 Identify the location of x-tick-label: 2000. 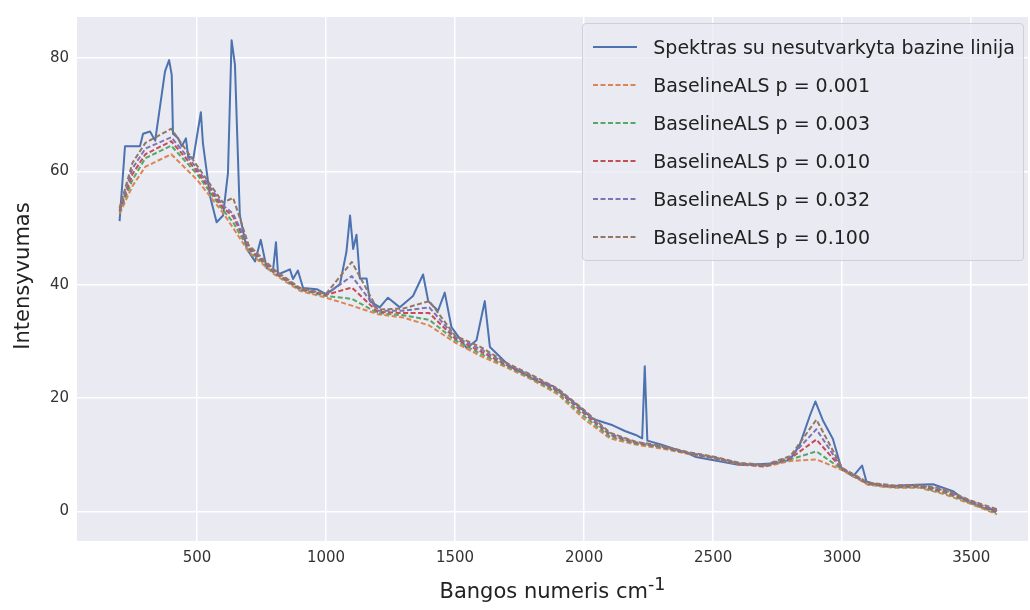
(584, 556).